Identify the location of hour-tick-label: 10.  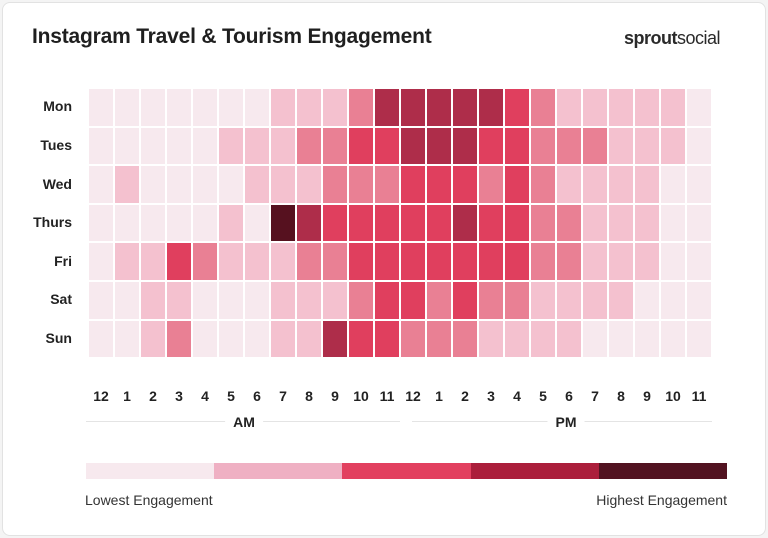
(361, 396).